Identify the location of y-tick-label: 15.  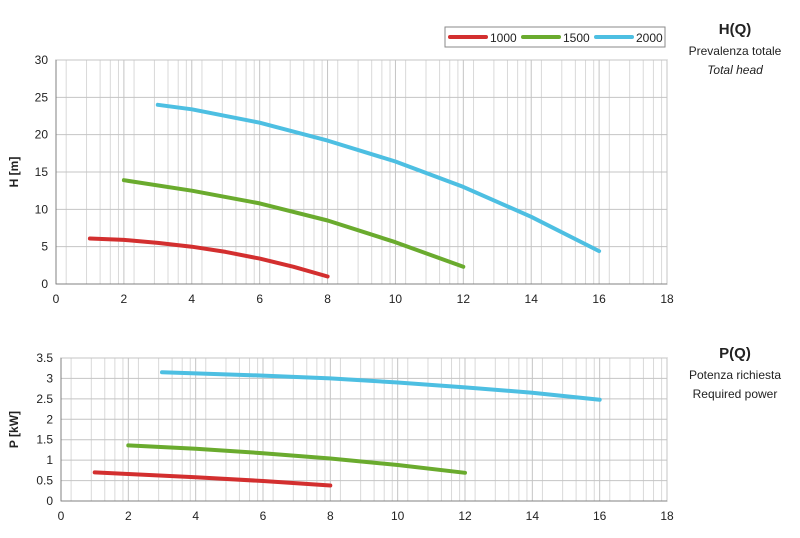
(42, 172).